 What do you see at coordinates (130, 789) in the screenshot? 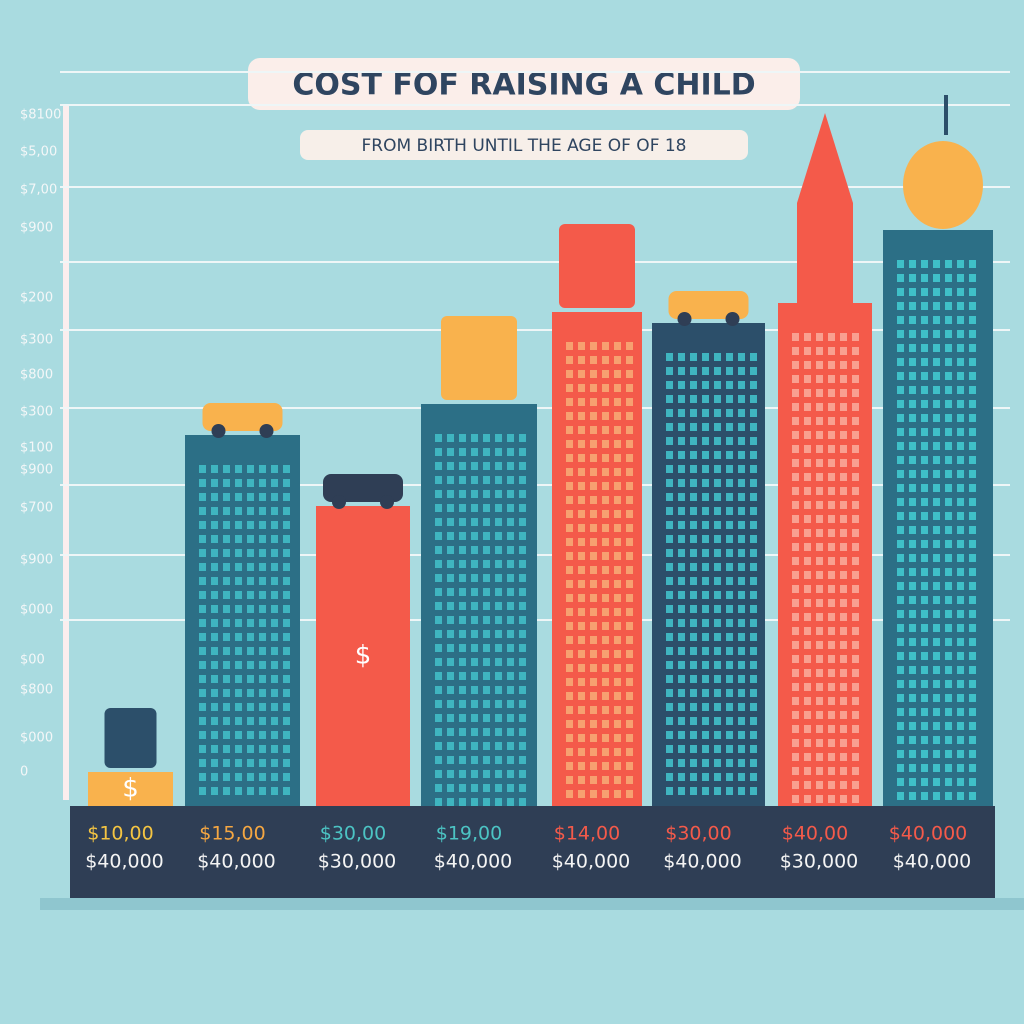
I see `dollar-icon: $` at bounding box center [130, 789].